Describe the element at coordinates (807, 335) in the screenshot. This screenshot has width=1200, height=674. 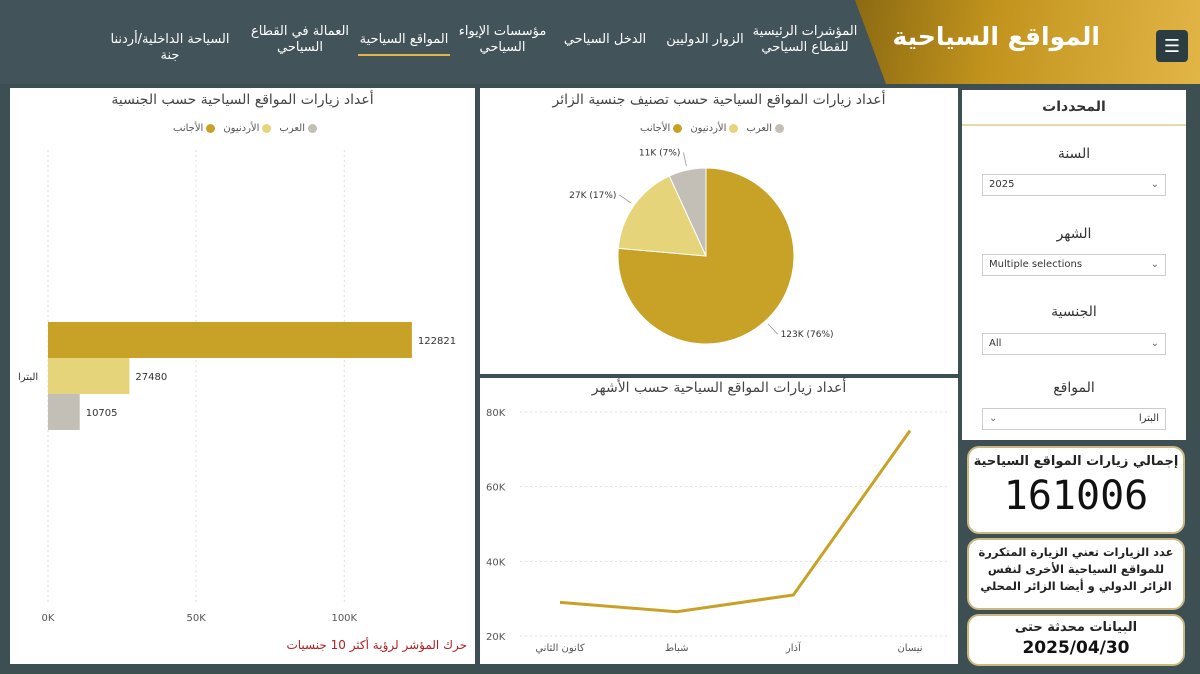
I see `pie-data-label: 123K (76%)` at that location.